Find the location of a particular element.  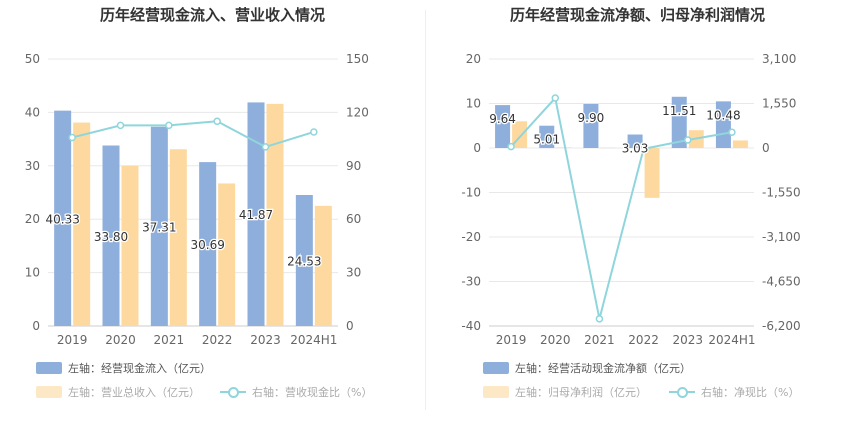

y-right-tick-label: -3,100 is located at coordinates (781, 237).